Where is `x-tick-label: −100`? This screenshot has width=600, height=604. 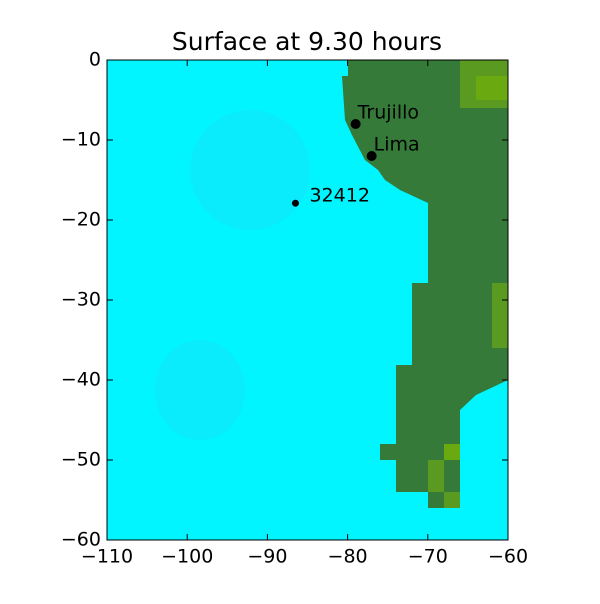
x-tick-label: −100 is located at coordinates (187, 557).